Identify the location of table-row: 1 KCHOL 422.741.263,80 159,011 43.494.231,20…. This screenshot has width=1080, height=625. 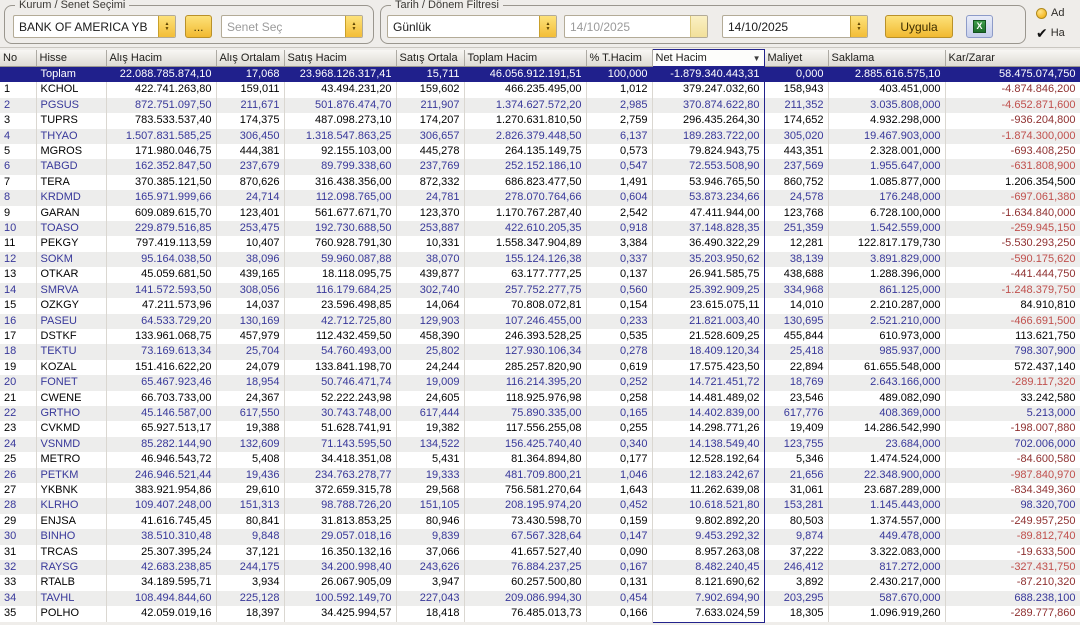
(540, 90).